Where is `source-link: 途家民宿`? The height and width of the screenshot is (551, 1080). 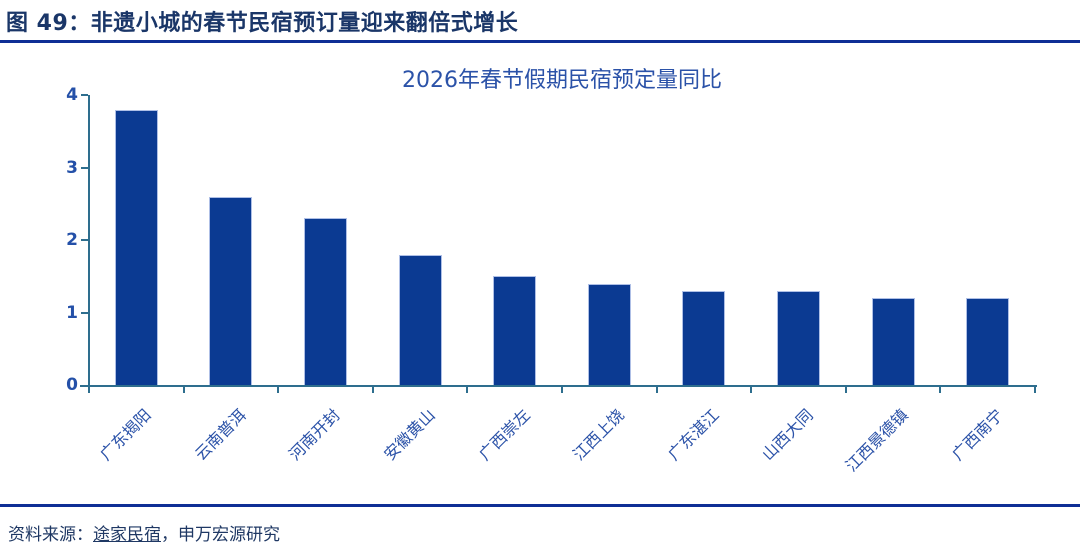 source-link: 途家民宿 is located at coordinates (127, 535).